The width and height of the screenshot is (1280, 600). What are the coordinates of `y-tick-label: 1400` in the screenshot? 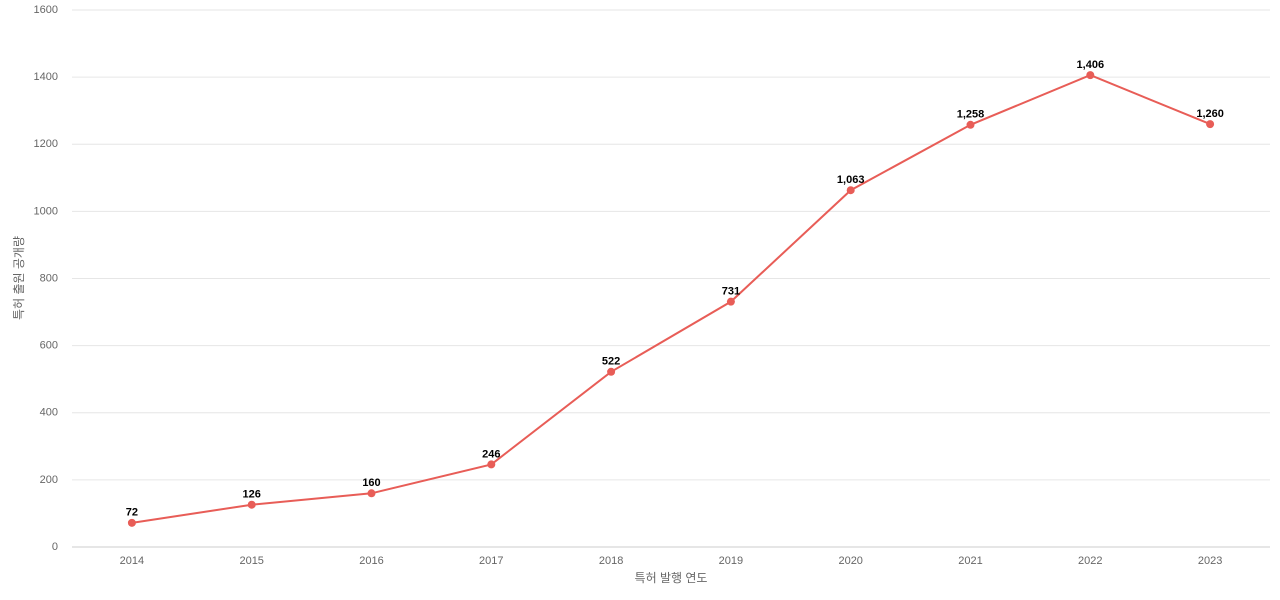 It's located at (46, 77).